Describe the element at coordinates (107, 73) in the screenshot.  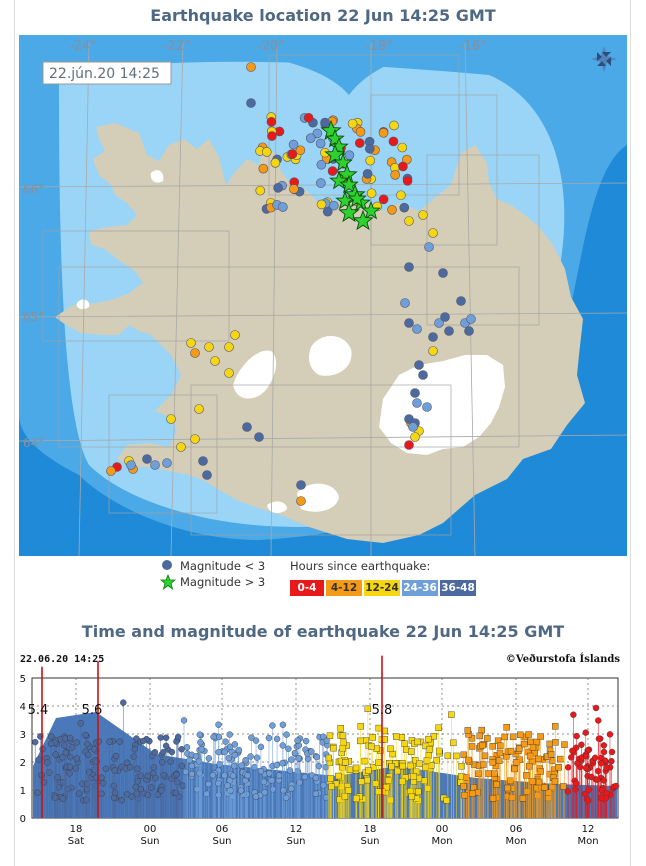
I see `map-timestamp-box: 22.jún.20 14:25` at that location.